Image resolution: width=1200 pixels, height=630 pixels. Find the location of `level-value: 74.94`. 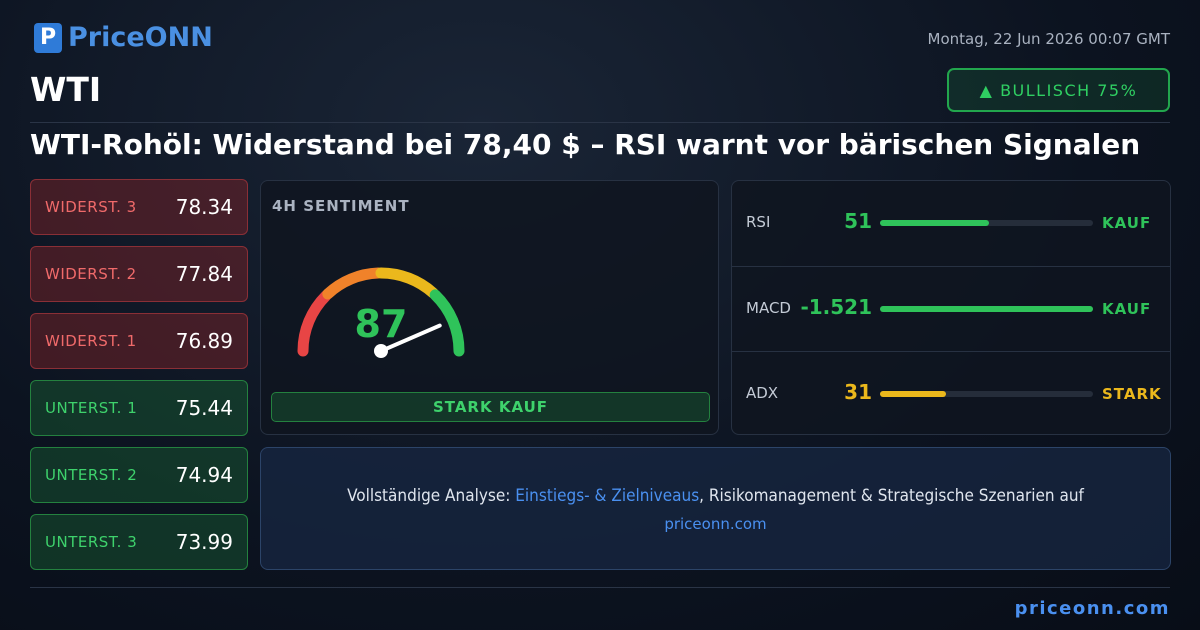

level-value: 74.94 is located at coordinates (204, 475).